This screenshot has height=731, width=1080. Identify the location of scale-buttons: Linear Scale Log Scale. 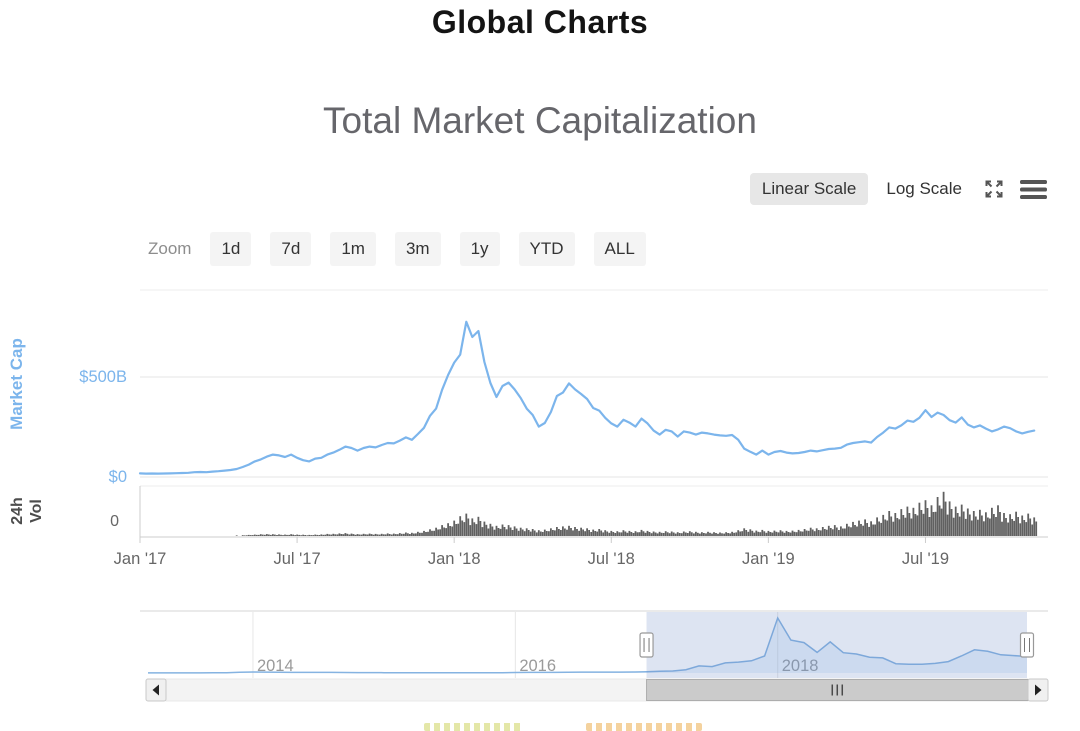
(858, 189).